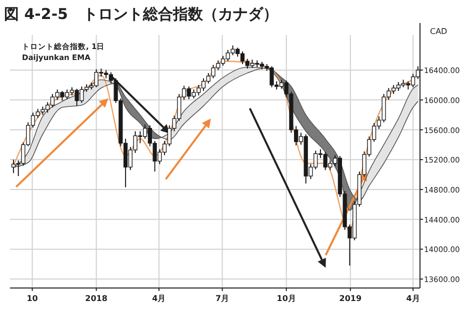 The width and height of the screenshot is (460, 320). What do you see at coordinates (32, 298) in the screenshot?
I see `x-tick-label: 10` at bounding box center [32, 298].